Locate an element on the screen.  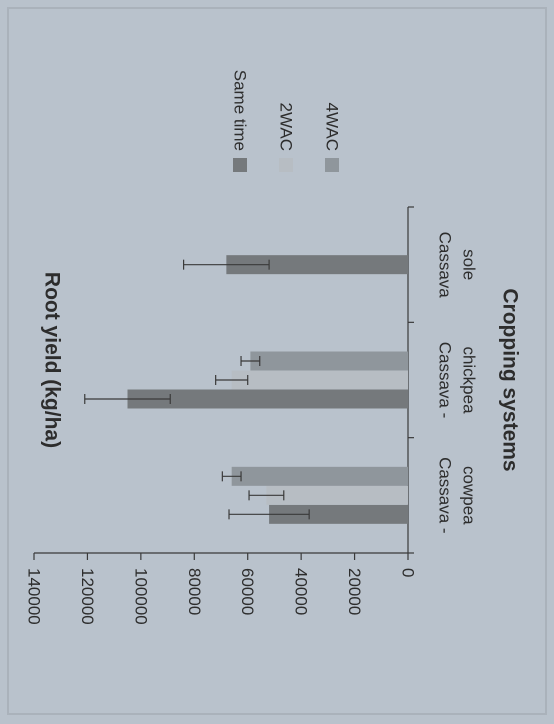
value-tick-label: 40000 is located at coordinates (301, 591).